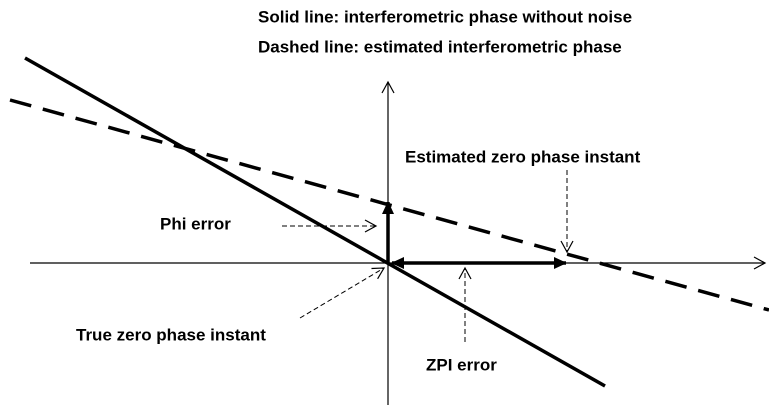  Describe the element at coordinates (461, 364) in the screenshot. I see `label: ZPI error` at that location.